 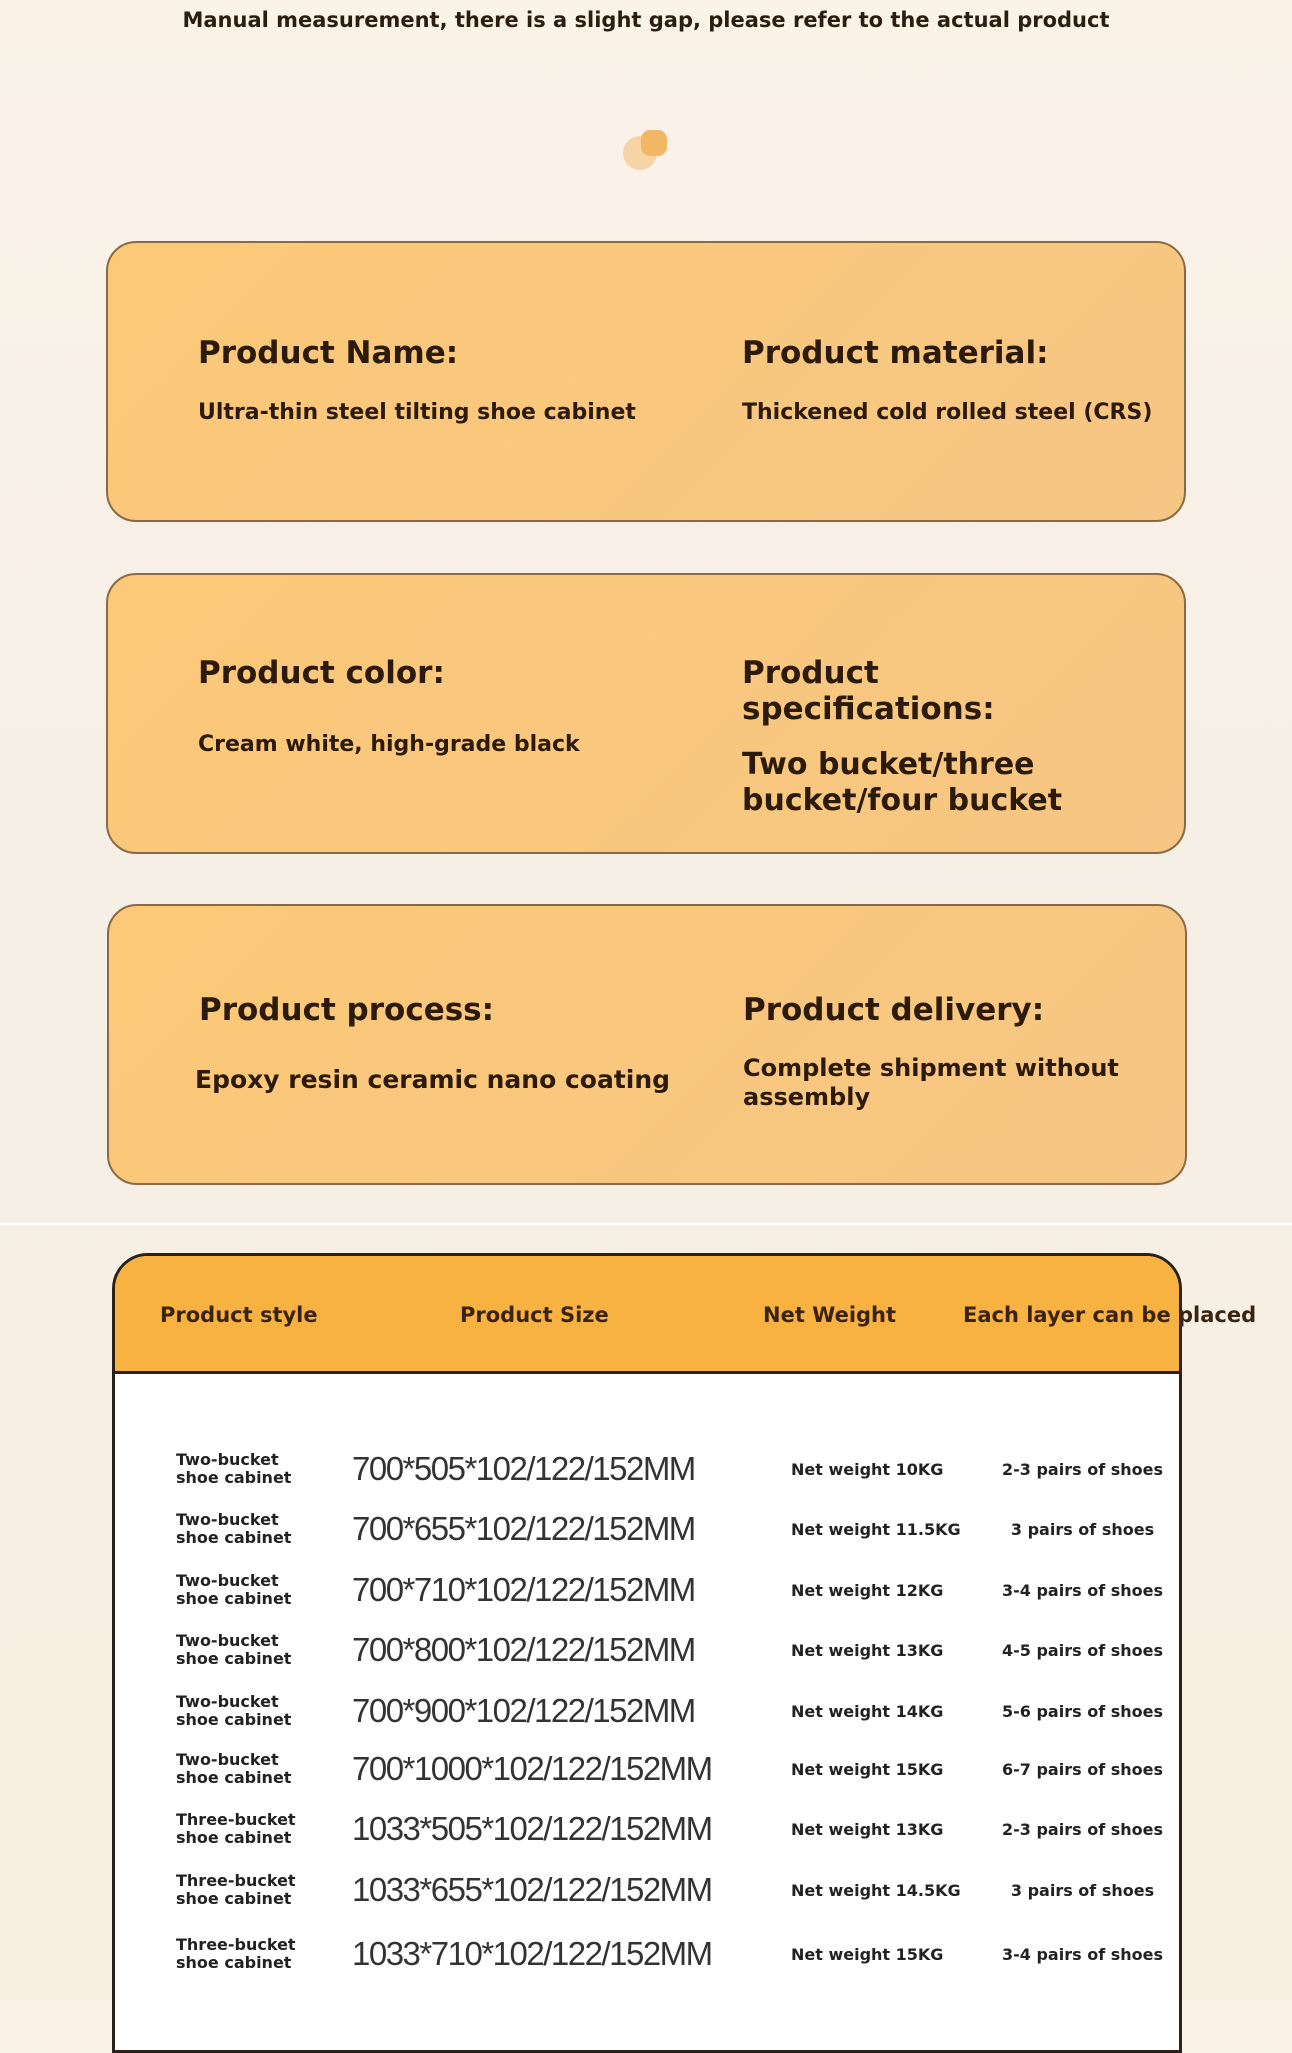 I want to click on value: Two bucket/three bucket/four bucket, so click(x=902, y=782).